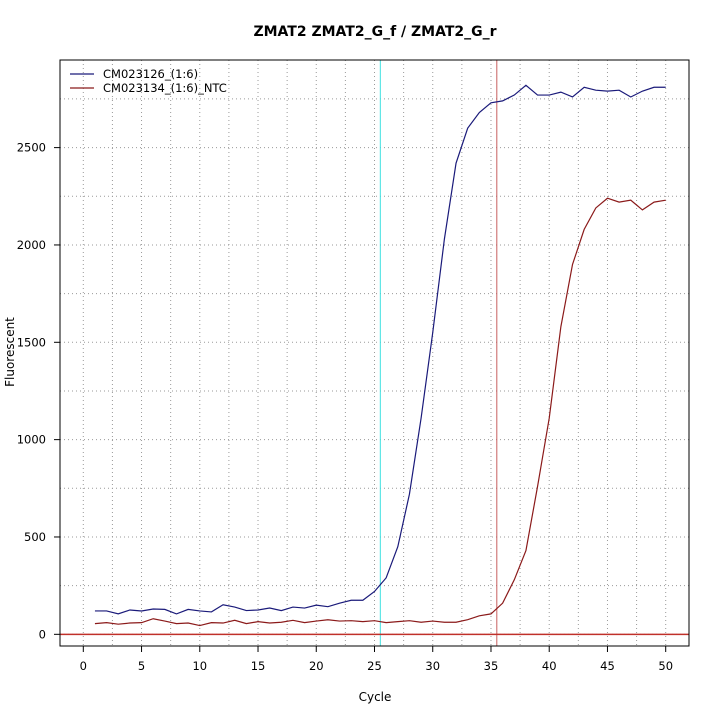 Image resolution: width=720 pixels, height=720 pixels. What do you see at coordinates (35, 537) in the screenshot?
I see `y-tick-label: 500` at bounding box center [35, 537].